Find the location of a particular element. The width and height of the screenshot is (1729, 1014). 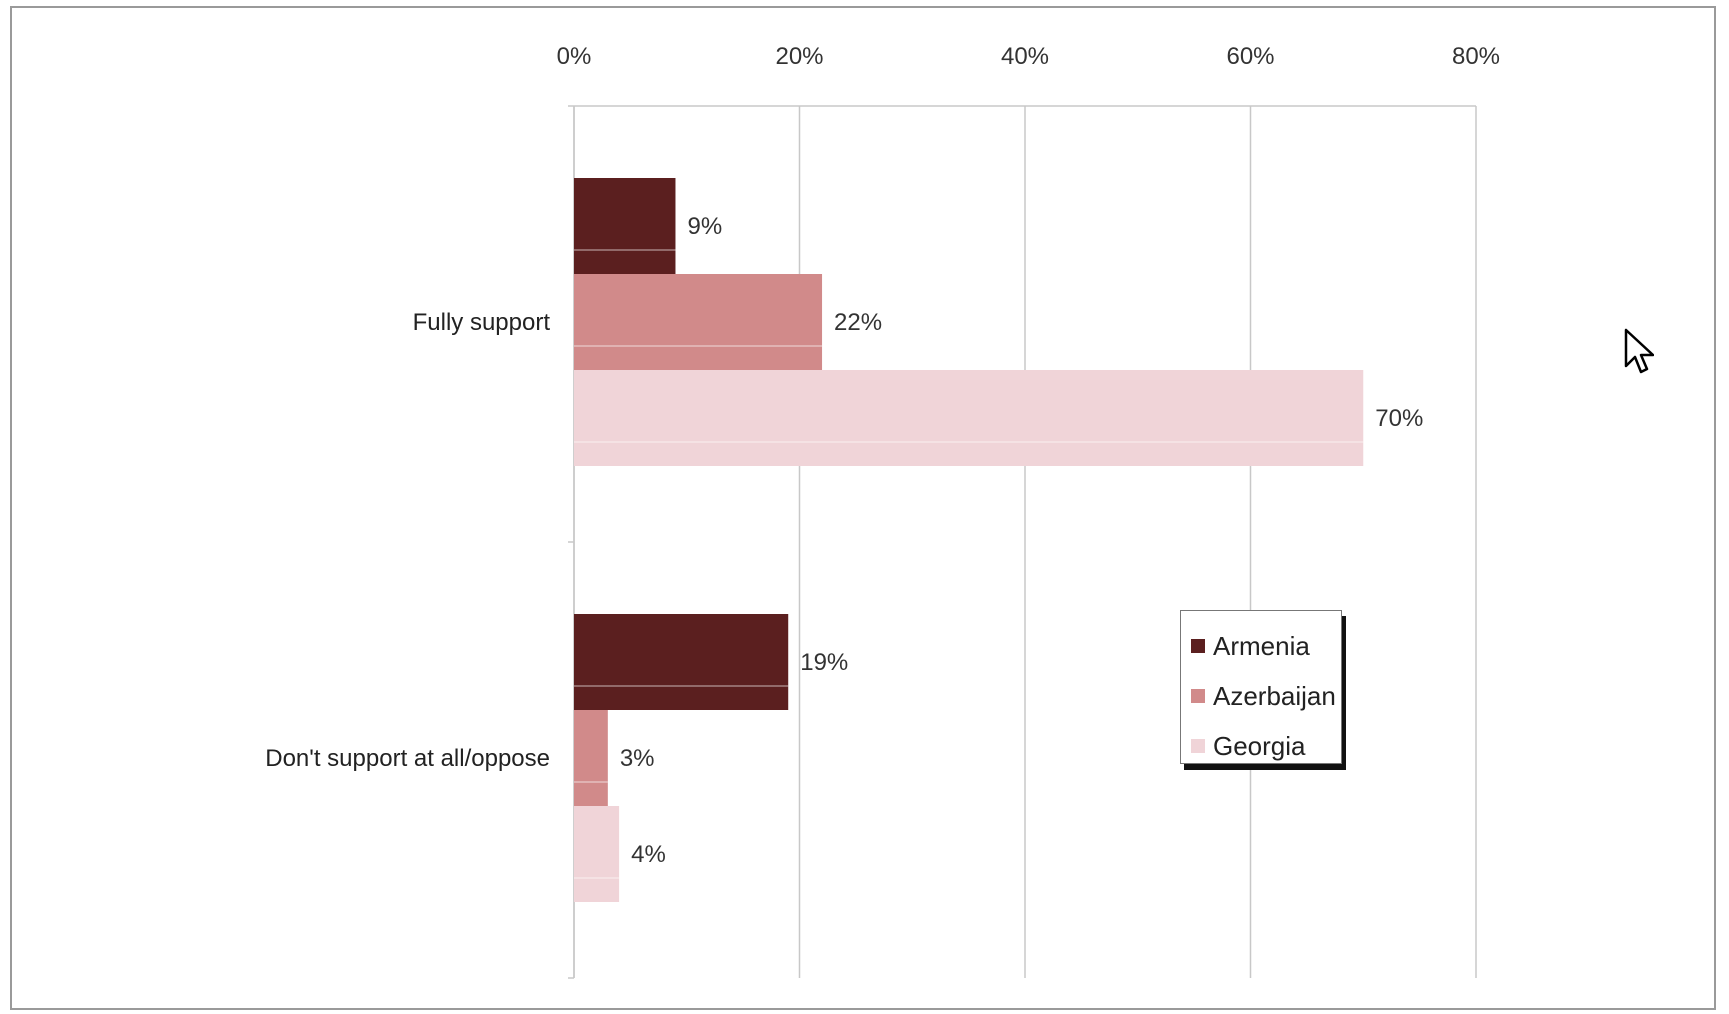

x-tick-label: 40% is located at coordinates (1025, 56).